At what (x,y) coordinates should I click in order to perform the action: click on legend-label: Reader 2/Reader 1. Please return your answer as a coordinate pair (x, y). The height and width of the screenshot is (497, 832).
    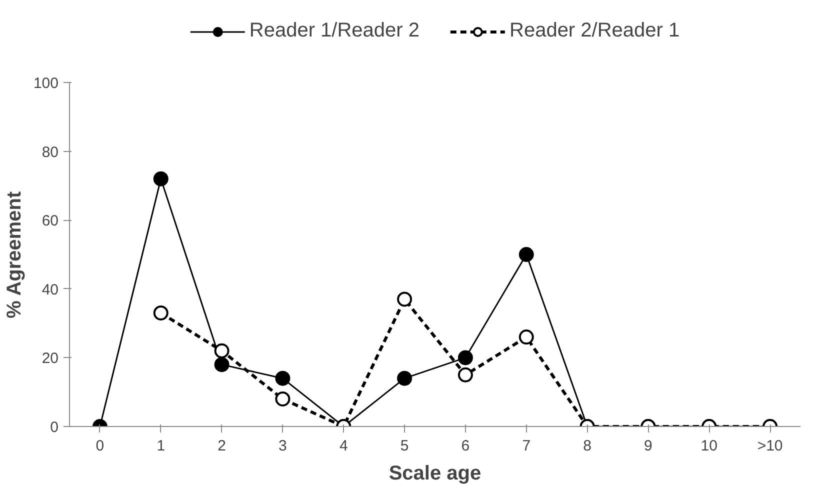
    Looking at the image, I should click on (595, 31).